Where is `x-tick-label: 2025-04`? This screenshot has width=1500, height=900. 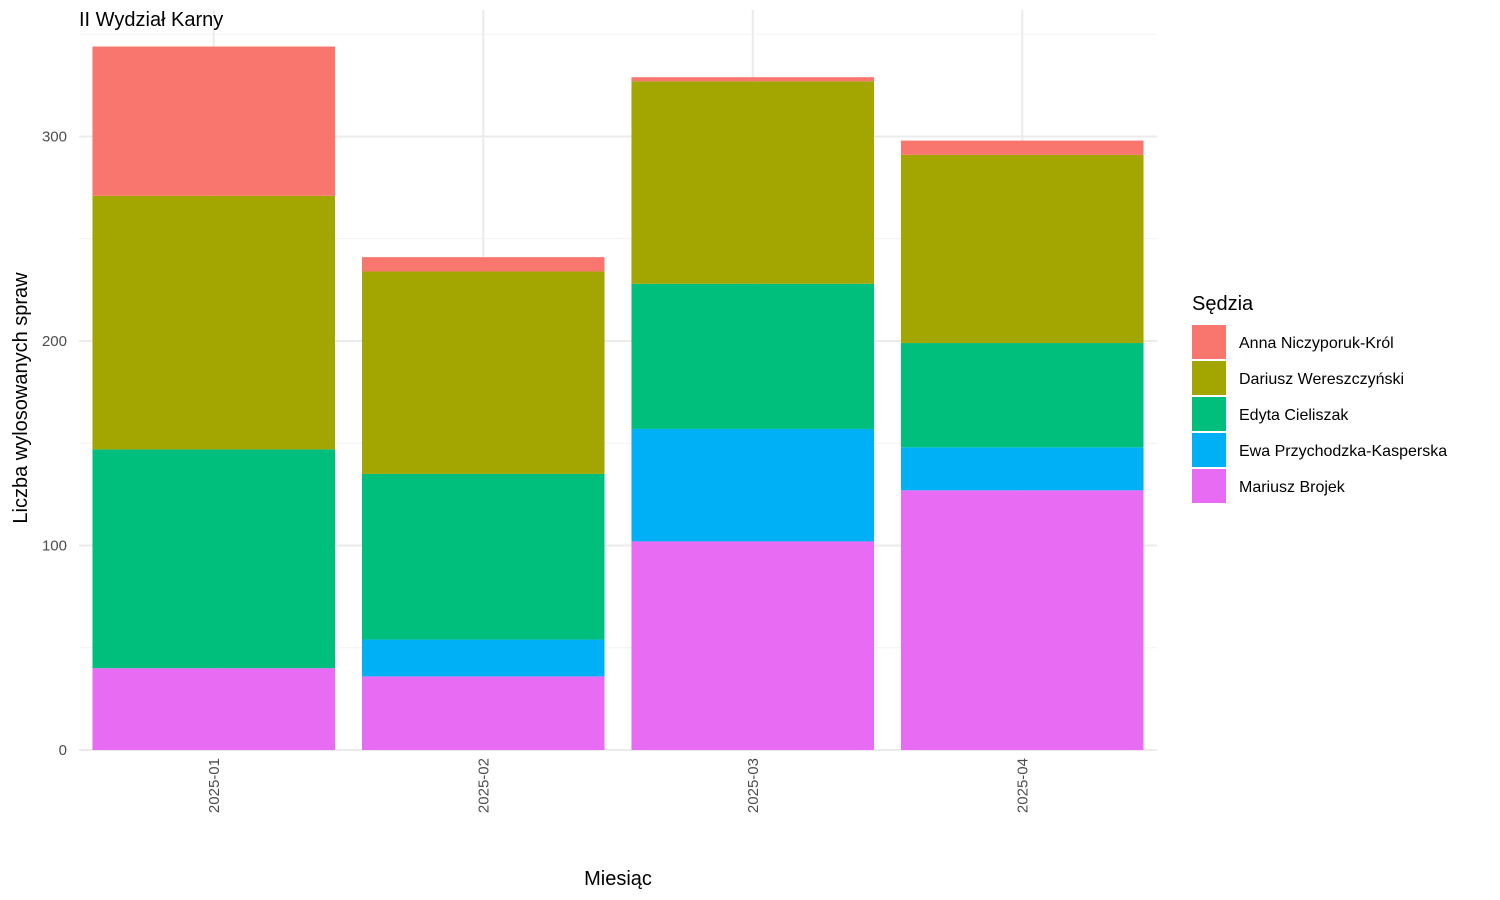 x-tick-label: 2025-04 is located at coordinates (1022, 785).